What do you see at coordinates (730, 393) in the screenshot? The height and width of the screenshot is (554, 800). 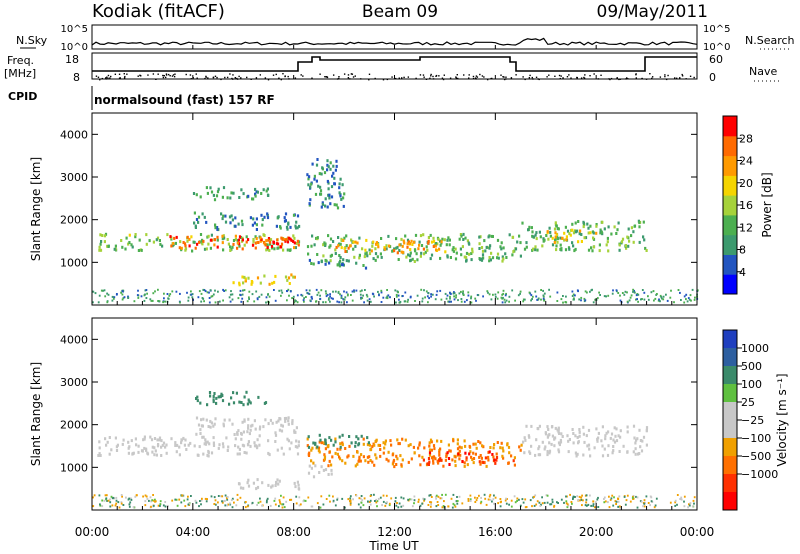 I see `velocity-colorbar-segment` at bounding box center [730, 393].